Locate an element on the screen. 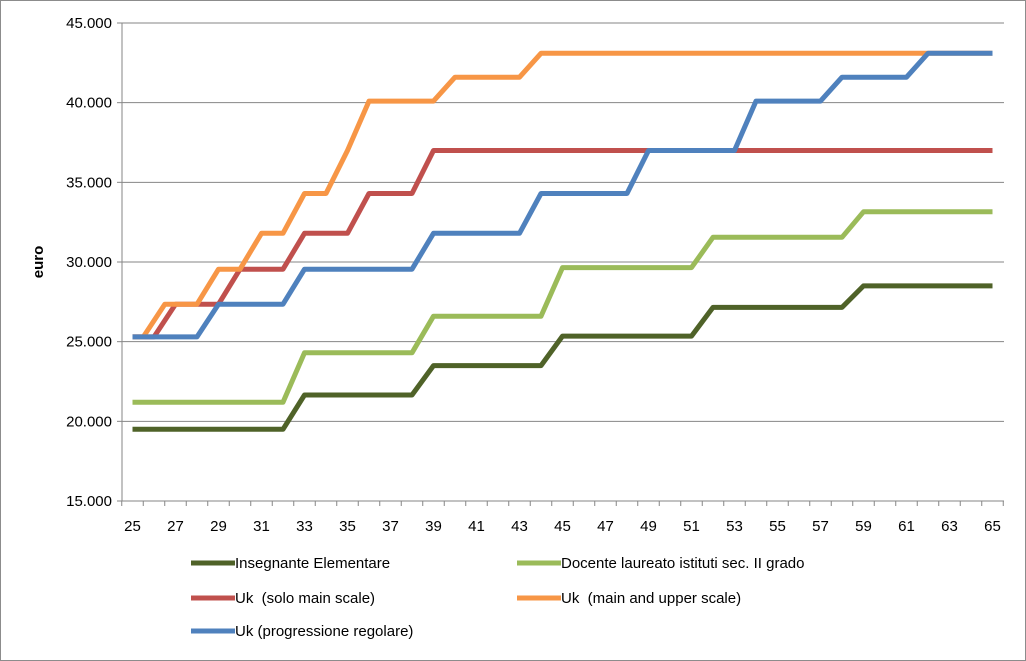 Image resolution: width=1026 pixels, height=661 pixels. x-tick-label: 39 is located at coordinates (433, 526).